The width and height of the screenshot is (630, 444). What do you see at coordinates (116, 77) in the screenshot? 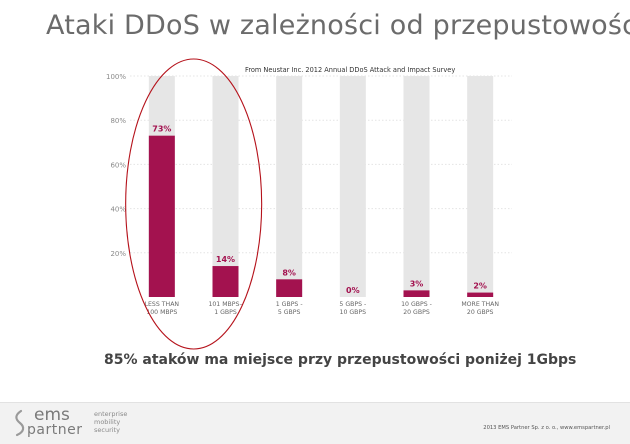
I see `y-tick-label: 100%` at bounding box center [116, 77].